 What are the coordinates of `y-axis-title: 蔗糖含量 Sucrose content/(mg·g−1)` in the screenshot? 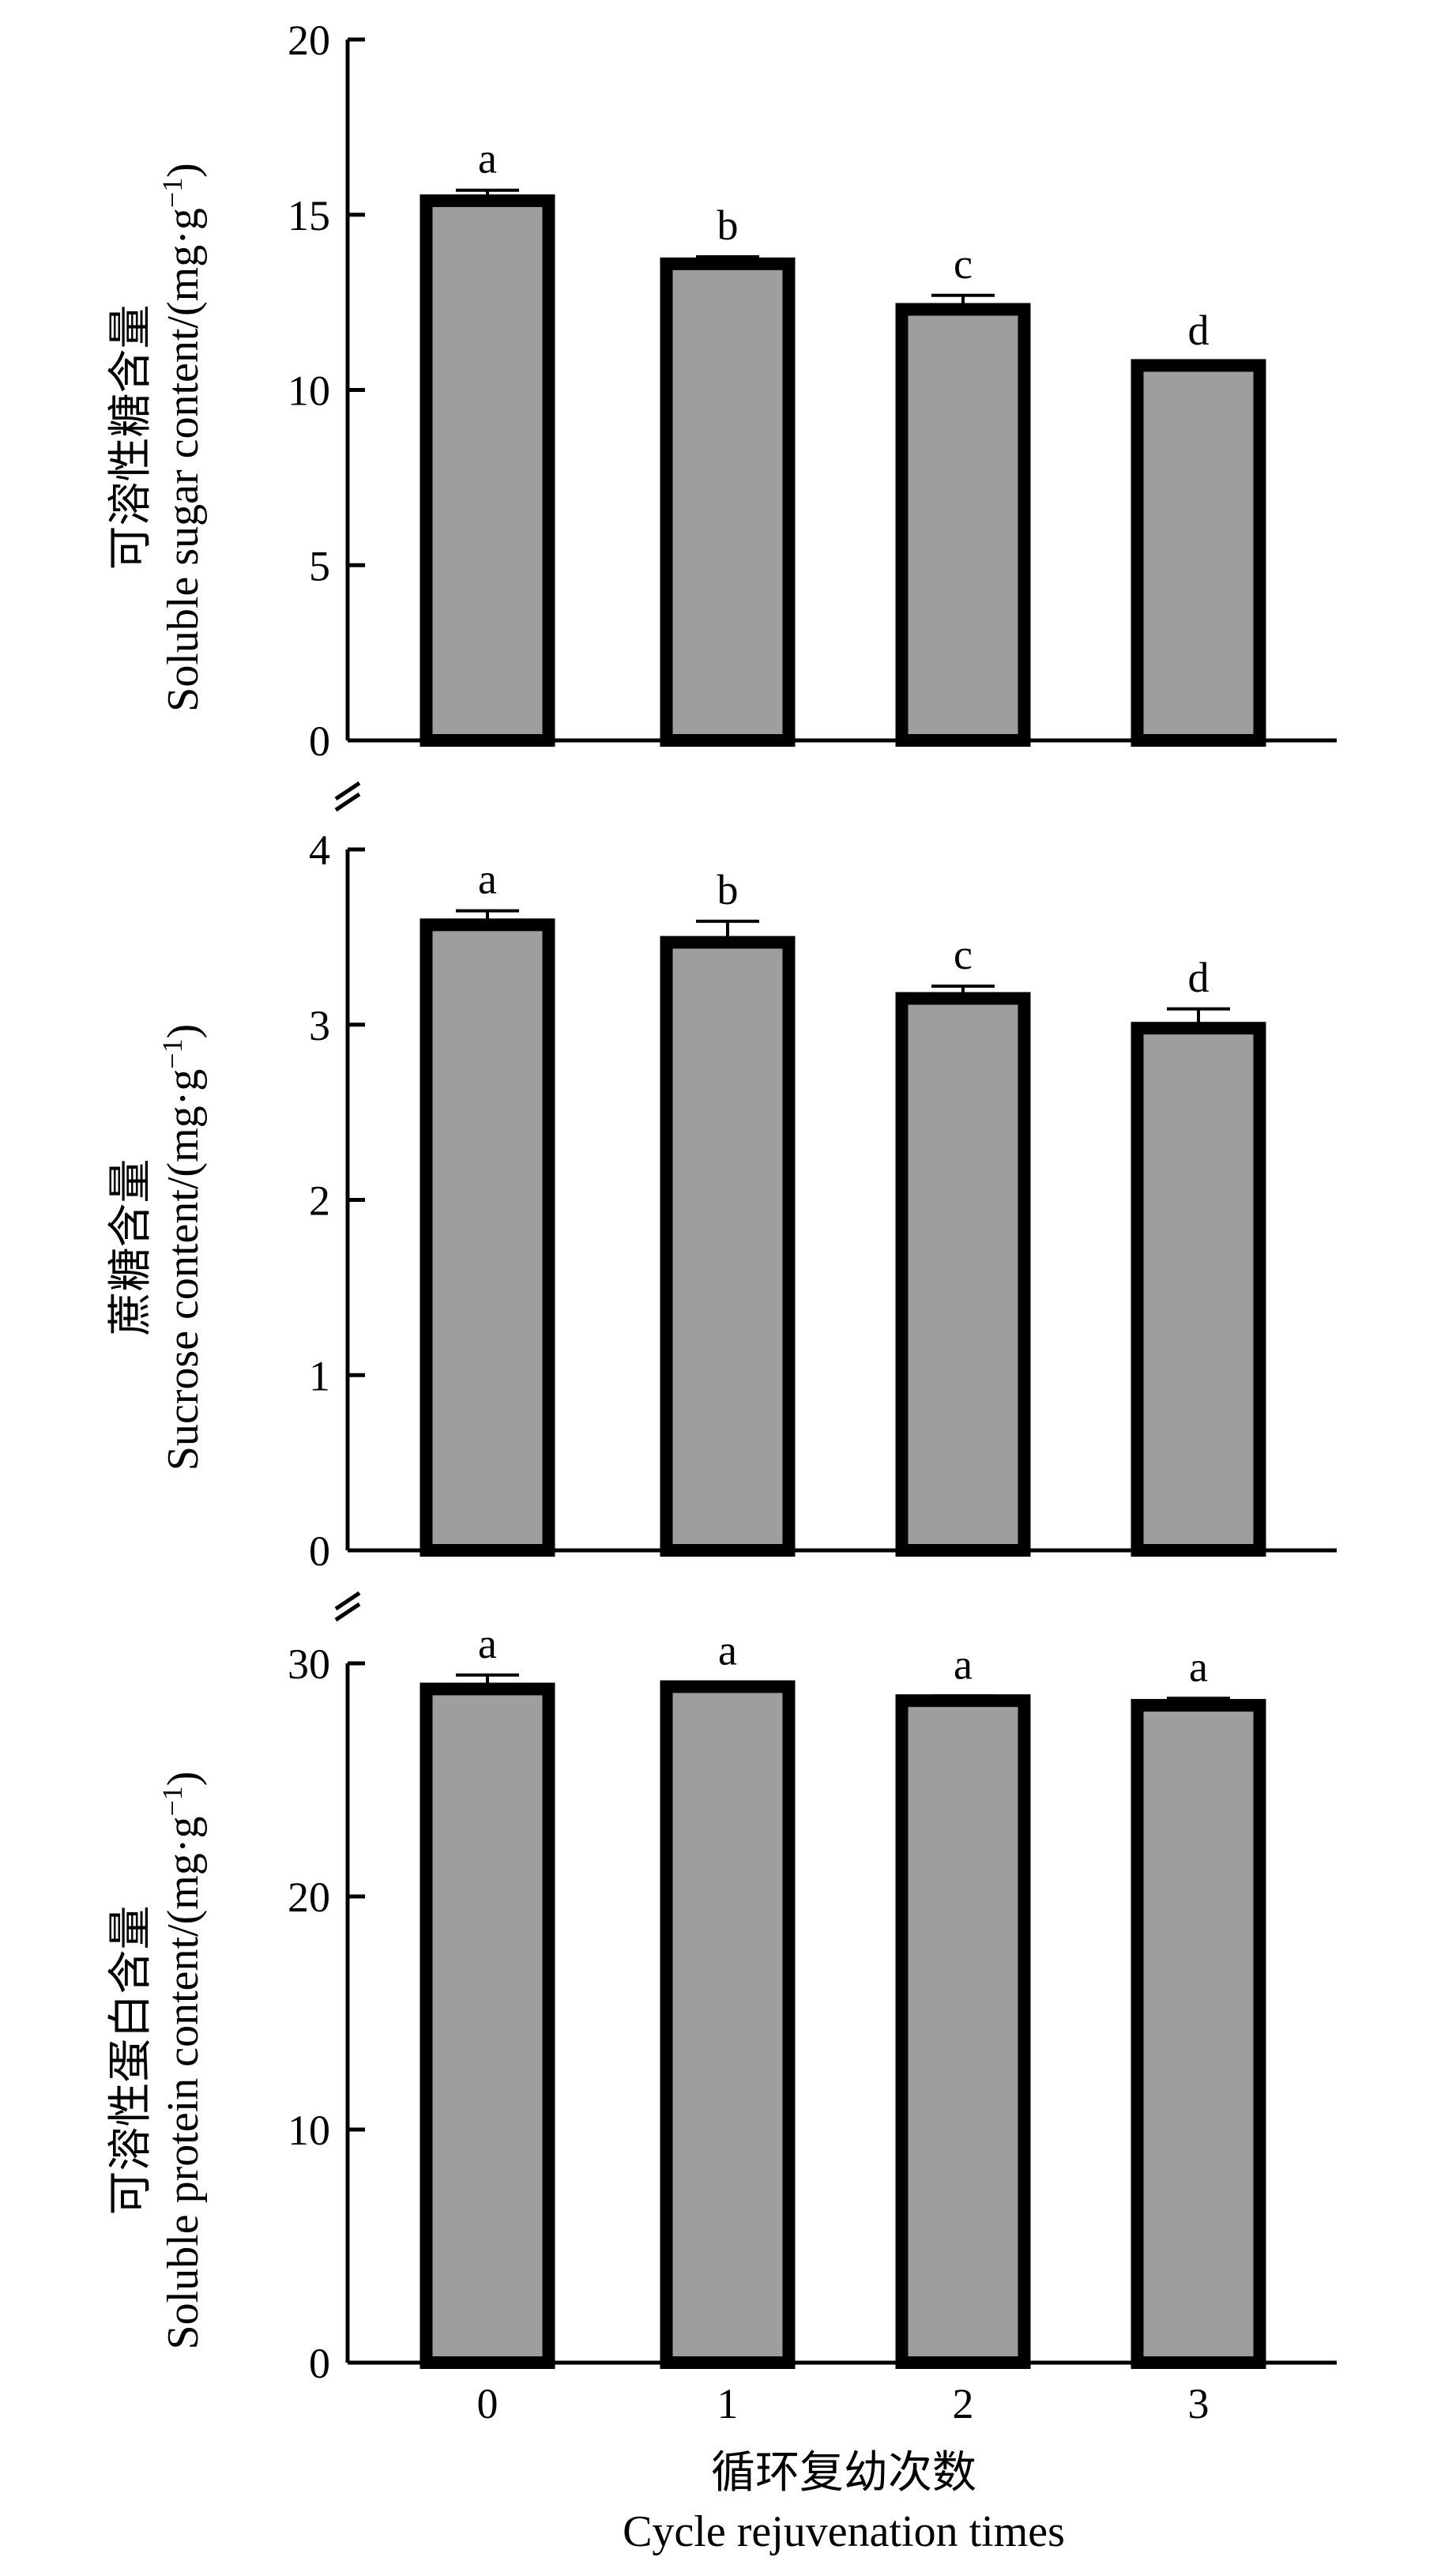 It's located at (157, 1247).